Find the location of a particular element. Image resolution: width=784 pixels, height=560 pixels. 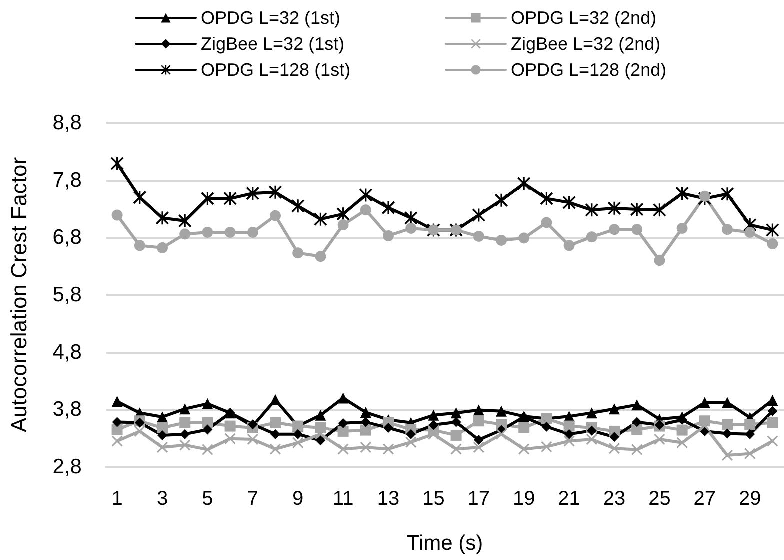

x-tick-label: 19 is located at coordinates (524, 499).